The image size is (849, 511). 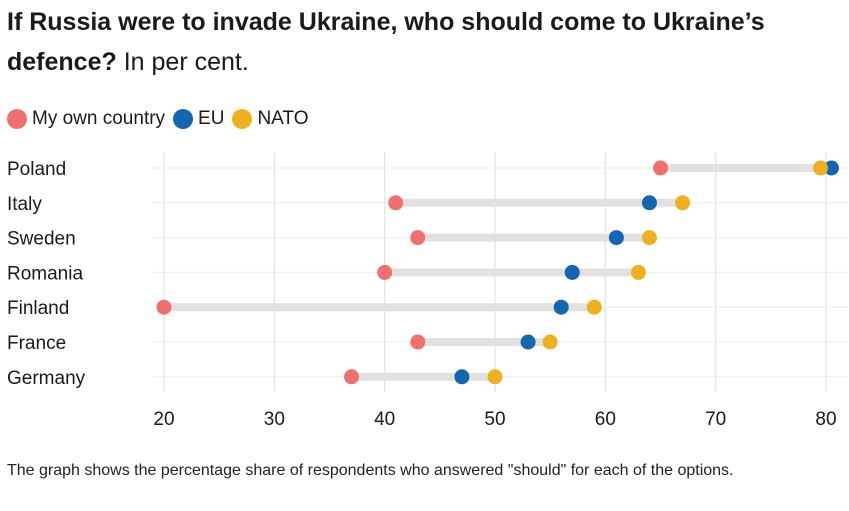 I want to click on x-tick-label-80: 80, so click(x=825, y=419).